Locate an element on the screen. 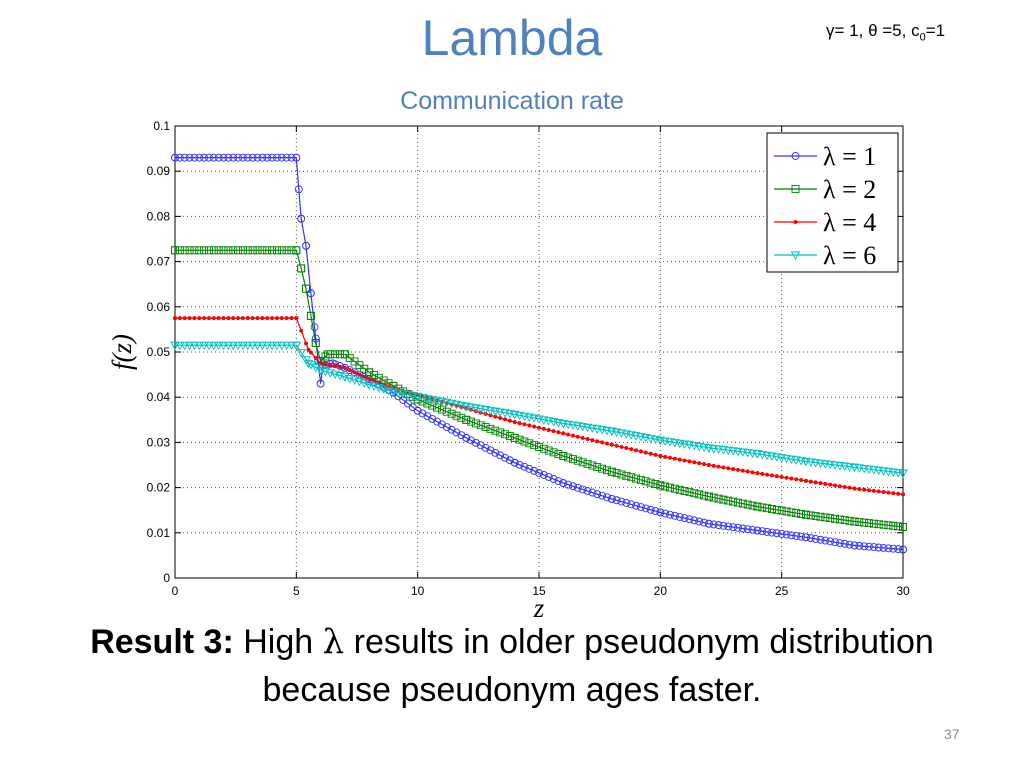 The width and height of the screenshot is (1024, 768). legend-marker is located at coordinates (795, 222).